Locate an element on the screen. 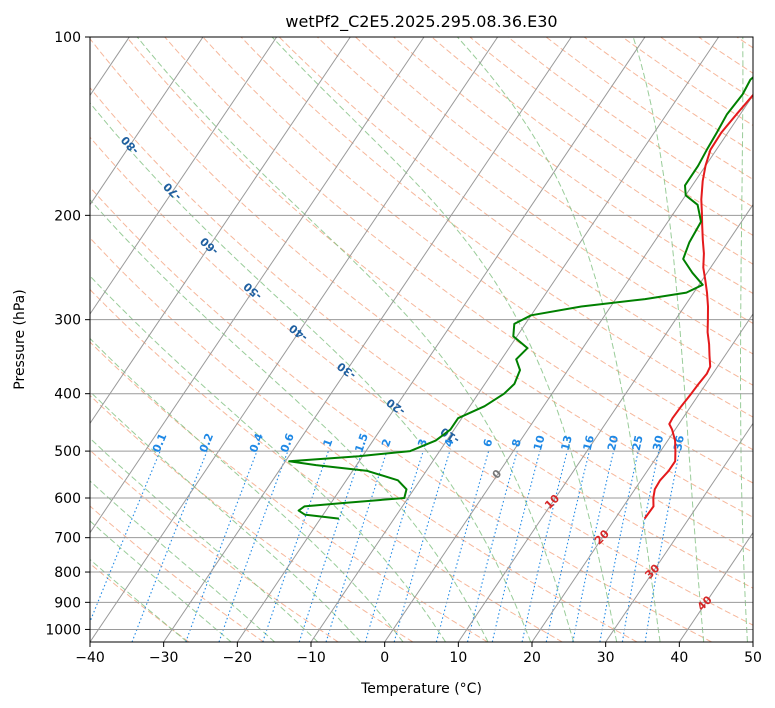  mixing-ratio-label: 16 is located at coordinates (589, 443).